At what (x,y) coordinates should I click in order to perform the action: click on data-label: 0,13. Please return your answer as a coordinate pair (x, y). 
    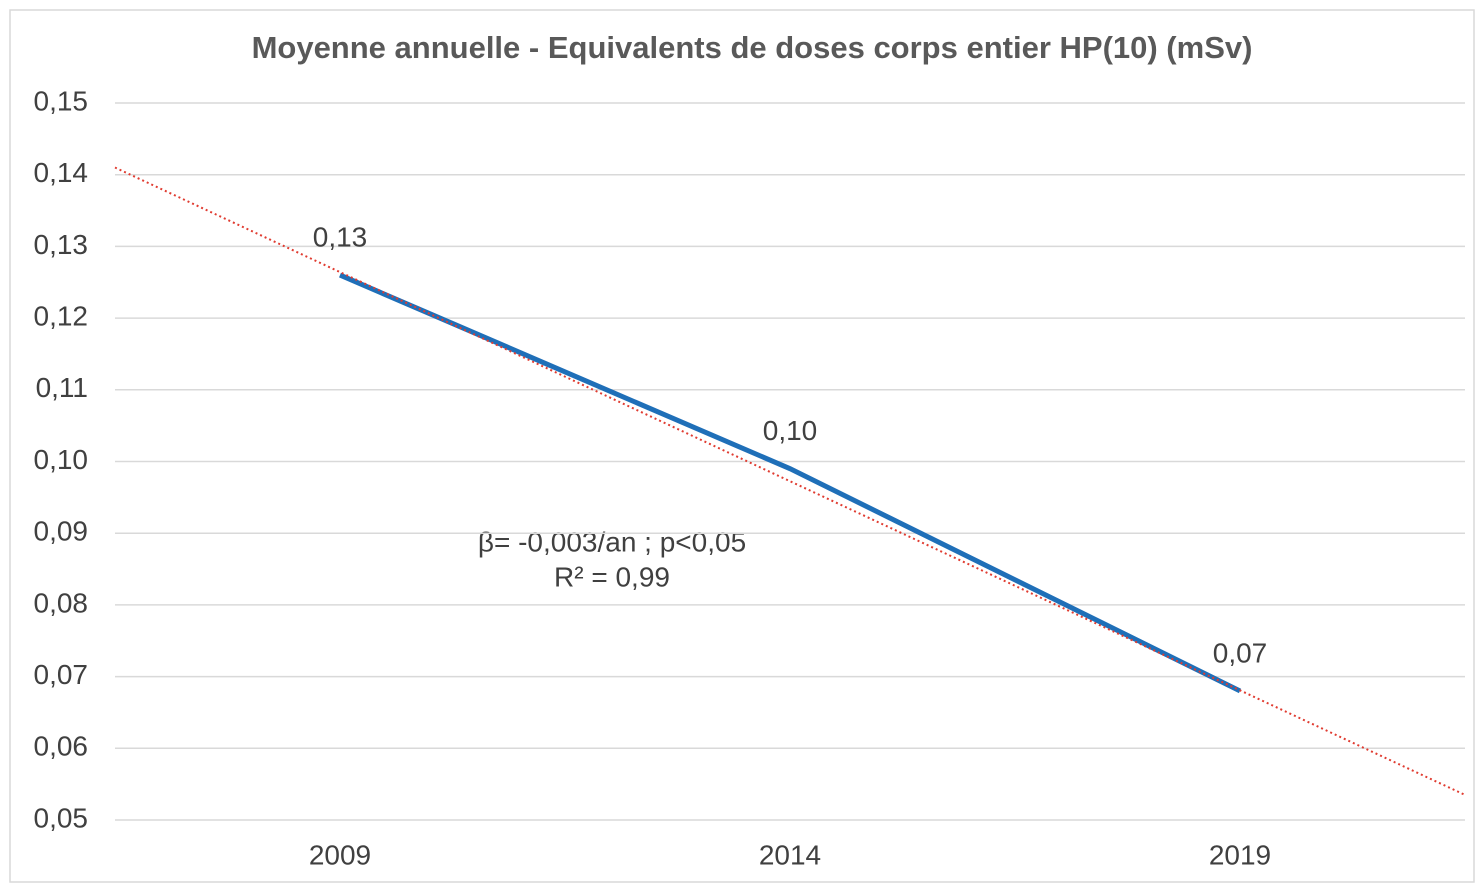
    Looking at the image, I should click on (340, 236).